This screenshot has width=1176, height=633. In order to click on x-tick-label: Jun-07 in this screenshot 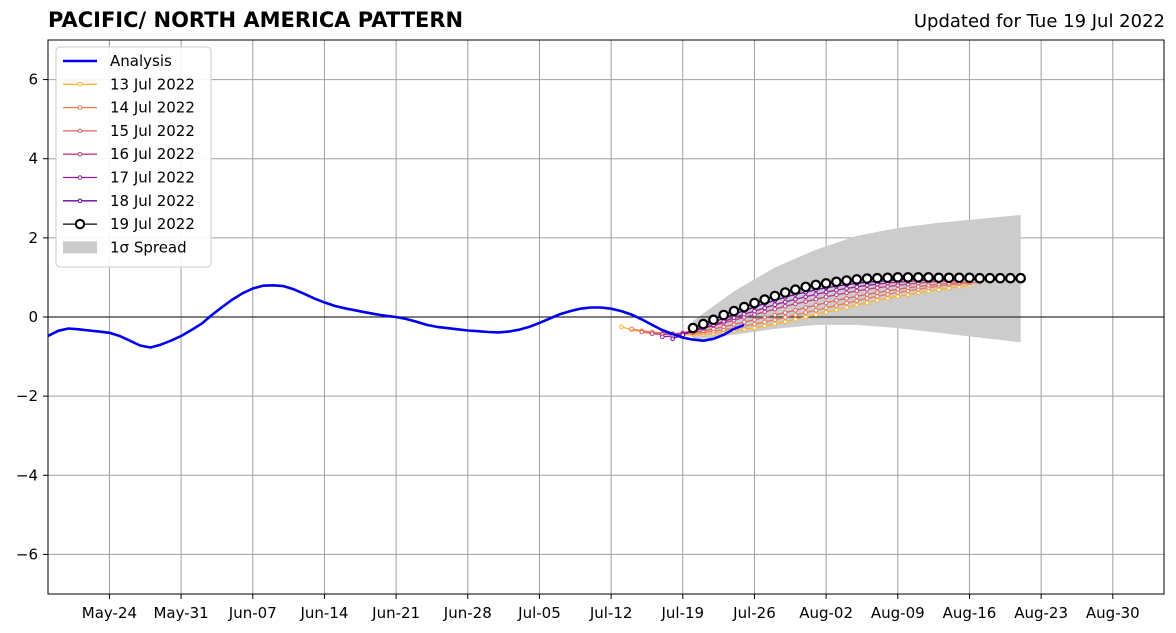, I will do `click(252, 613)`.